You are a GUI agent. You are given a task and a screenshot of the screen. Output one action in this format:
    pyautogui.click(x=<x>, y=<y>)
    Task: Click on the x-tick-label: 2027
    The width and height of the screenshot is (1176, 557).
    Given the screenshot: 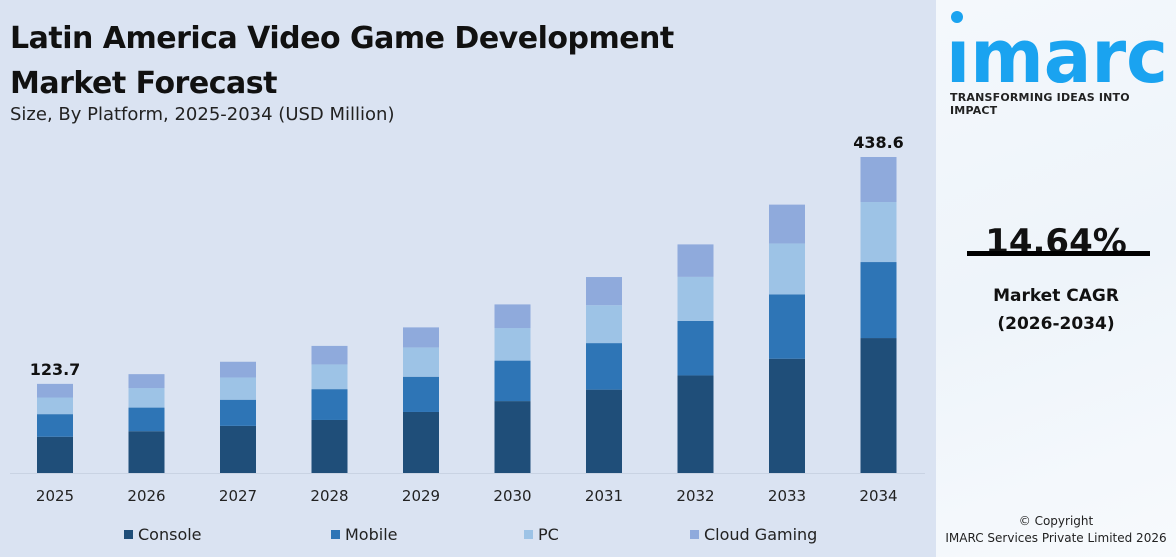 What is the action you would take?
    pyautogui.click(x=238, y=496)
    